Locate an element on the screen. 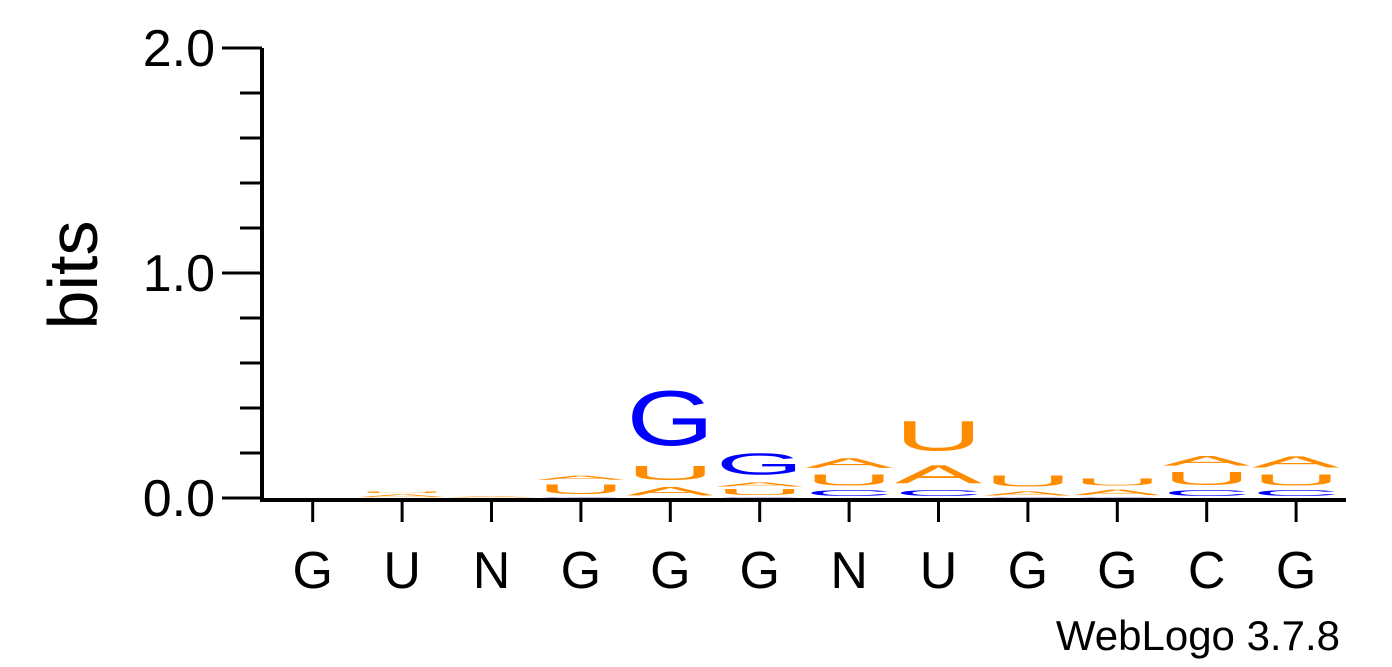 The width and height of the screenshot is (1392, 667). y-axis-ticks: 0.0 1.0 2.0 is located at coordinates (202, 274).